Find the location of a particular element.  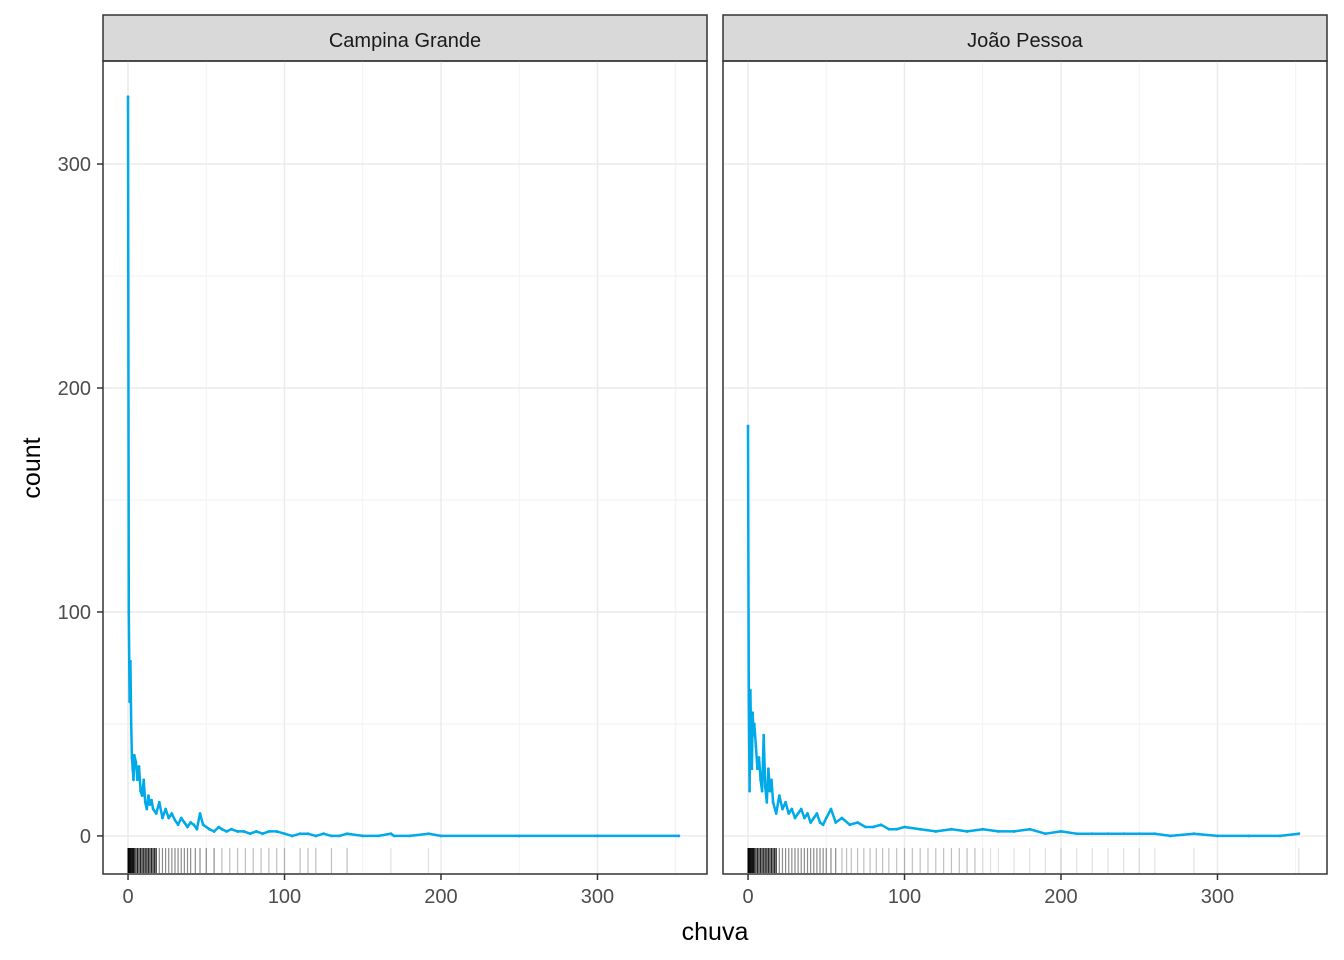

facet-strip-label: Campina Grande is located at coordinates (405, 41).